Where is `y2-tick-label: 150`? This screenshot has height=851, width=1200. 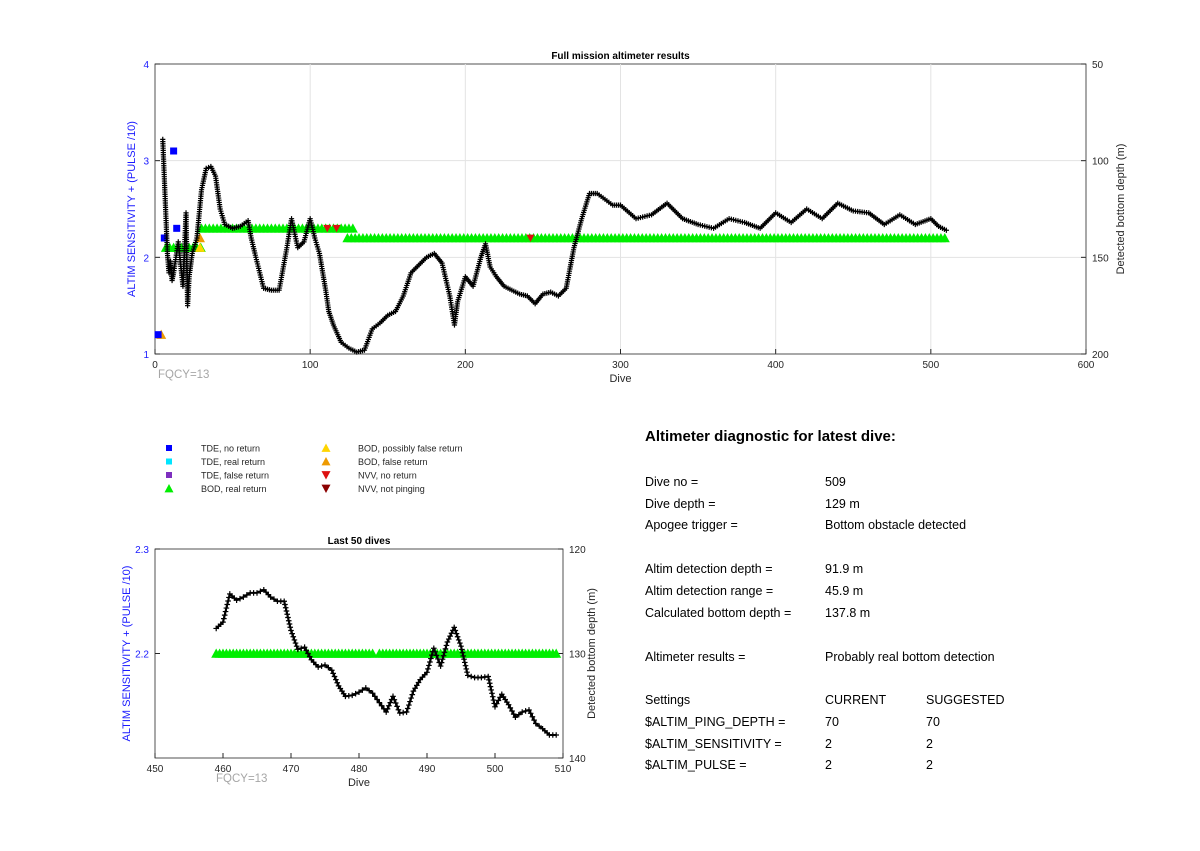
y2-tick-label: 150 is located at coordinates (1100, 258).